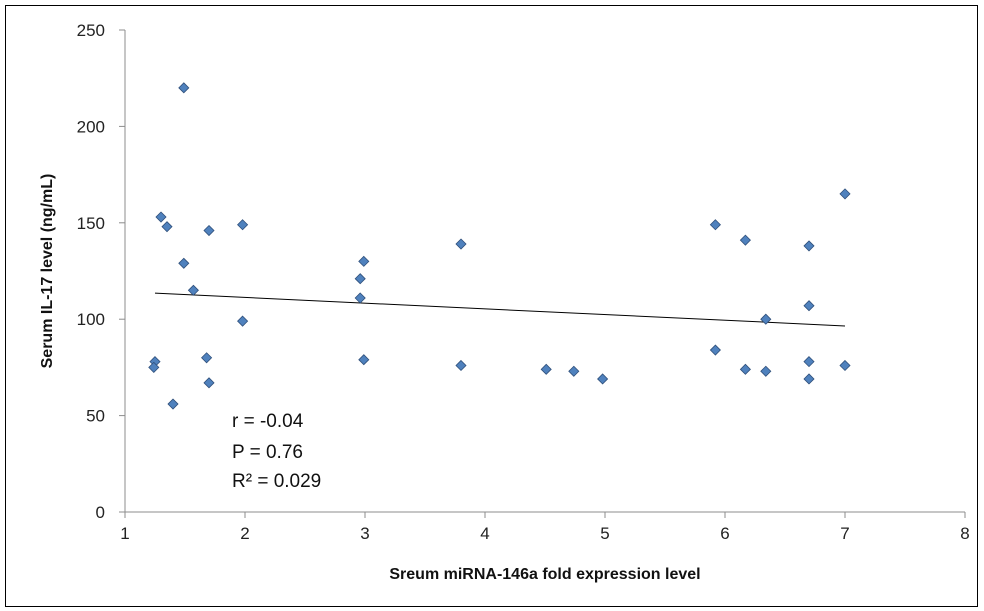 This screenshot has width=984, height=611. What do you see at coordinates (268, 421) in the screenshot?
I see `annotation-r: r = -0.04` at bounding box center [268, 421].